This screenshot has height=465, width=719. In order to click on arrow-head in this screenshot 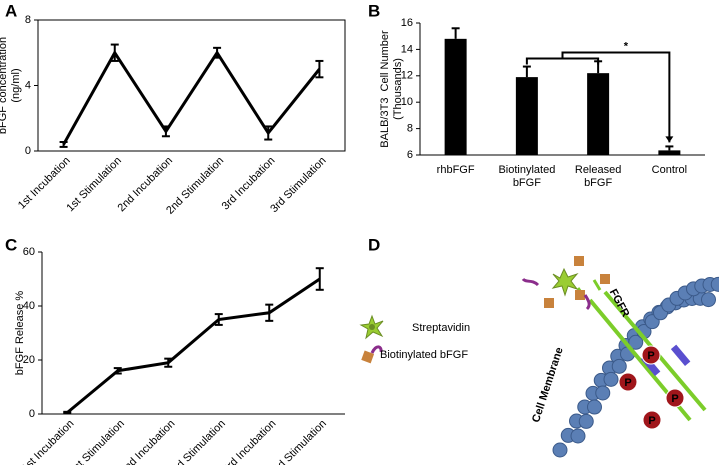, I will do `click(669, 139)`.